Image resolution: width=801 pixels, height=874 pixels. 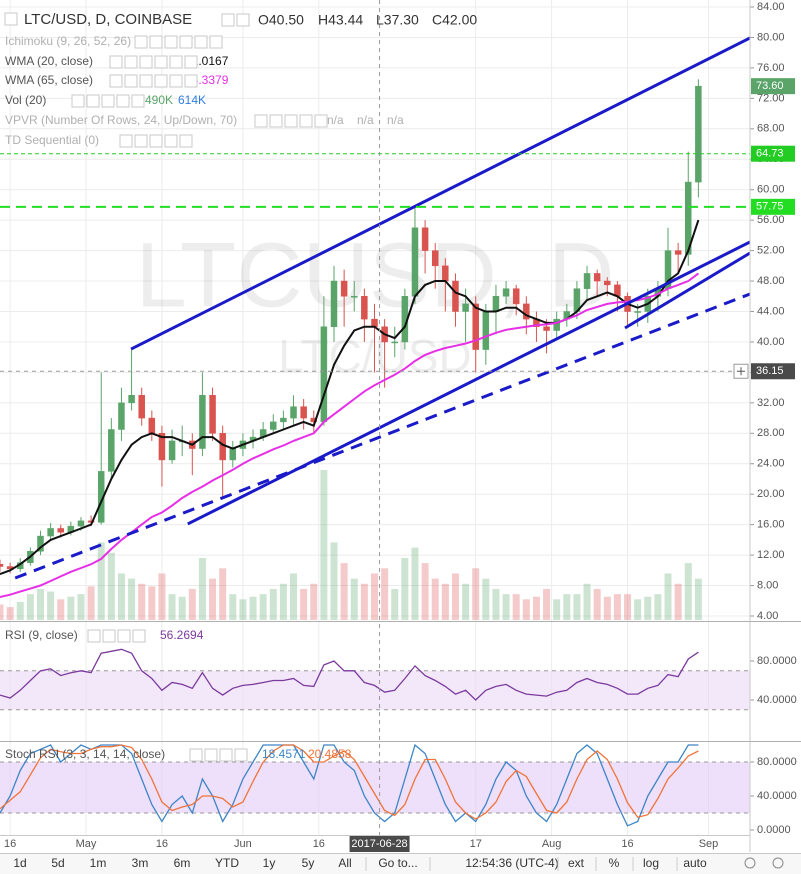 I want to click on y-tick-label: 68.00, so click(x=771, y=129).